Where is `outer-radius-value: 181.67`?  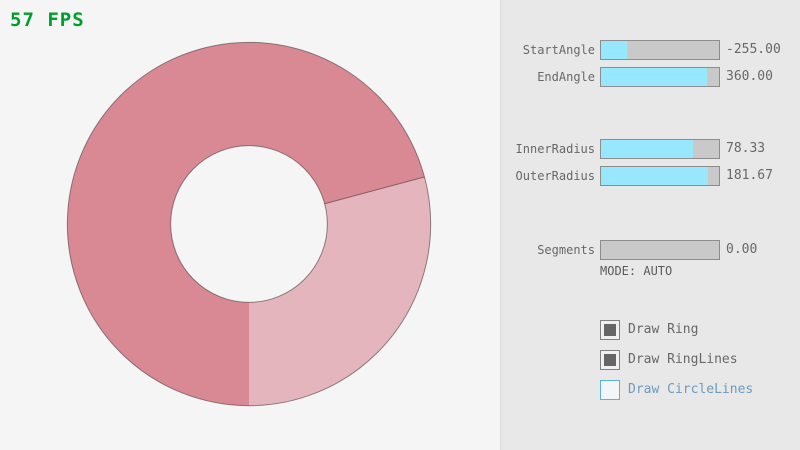
outer-radius-value: 181.67 is located at coordinates (749, 175).